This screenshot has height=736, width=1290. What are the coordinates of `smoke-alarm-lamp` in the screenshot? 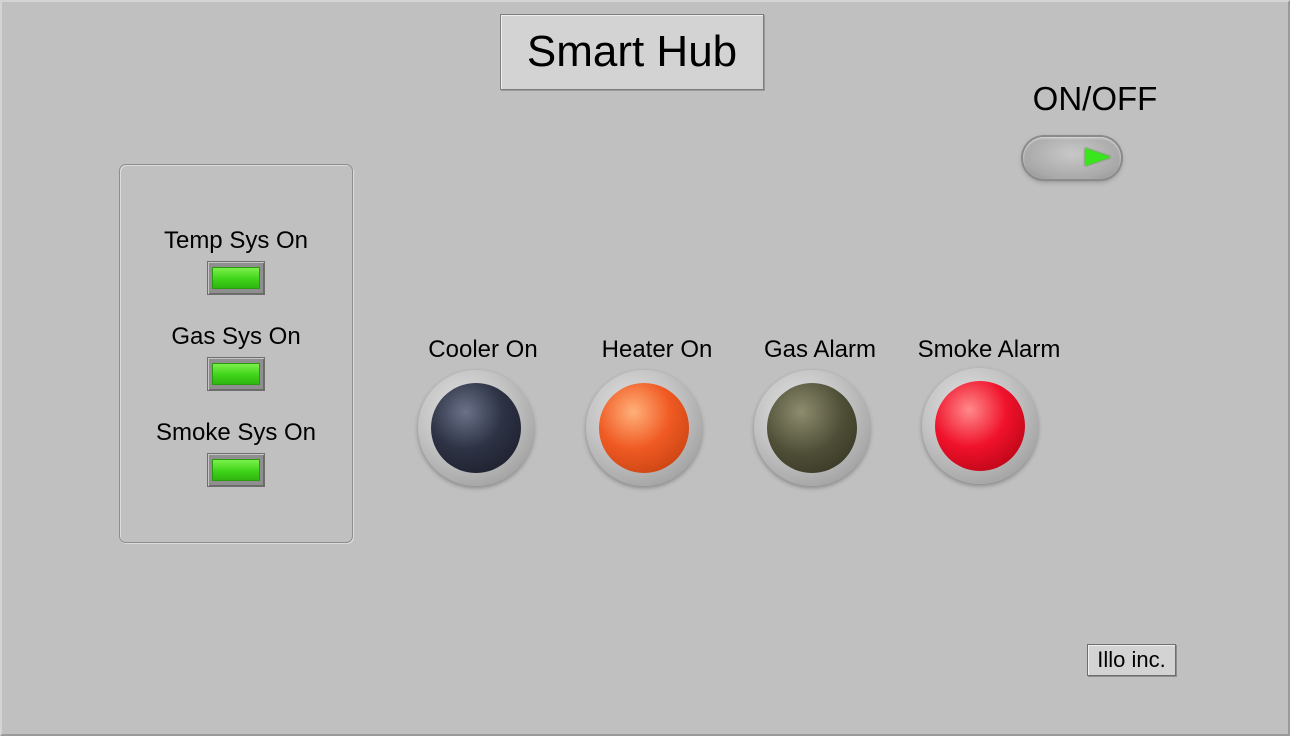 It's located at (980, 426).